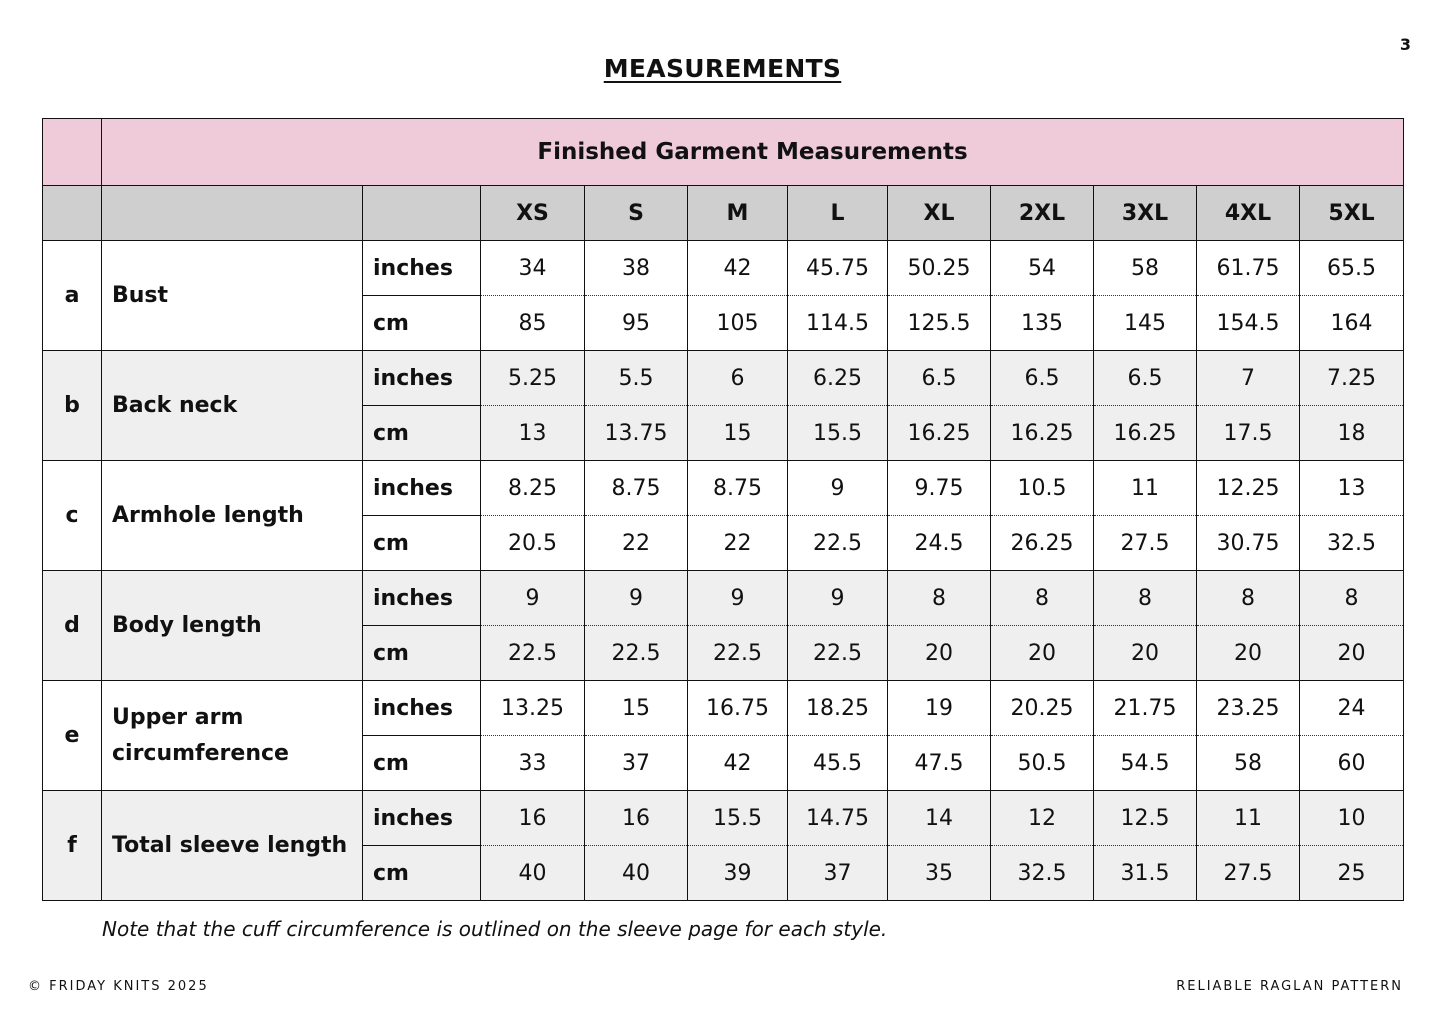  Describe the element at coordinates (837, 763) in the screenshot. I see `value-cell: 45.5` at that location.